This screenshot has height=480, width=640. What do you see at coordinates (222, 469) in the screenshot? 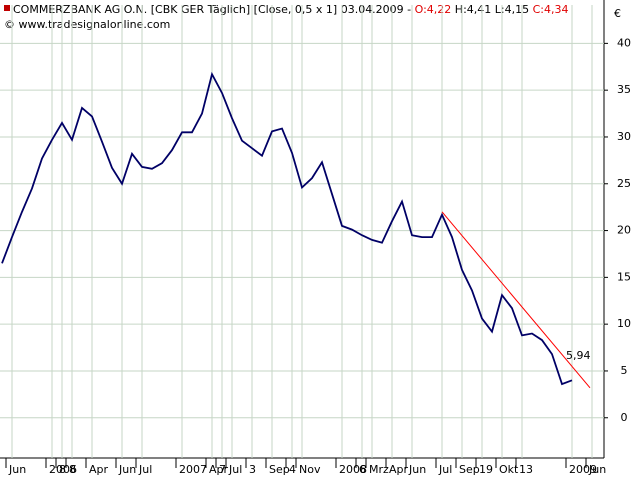
I see `x-tick-label: 7` at bounding box center [222, 469].